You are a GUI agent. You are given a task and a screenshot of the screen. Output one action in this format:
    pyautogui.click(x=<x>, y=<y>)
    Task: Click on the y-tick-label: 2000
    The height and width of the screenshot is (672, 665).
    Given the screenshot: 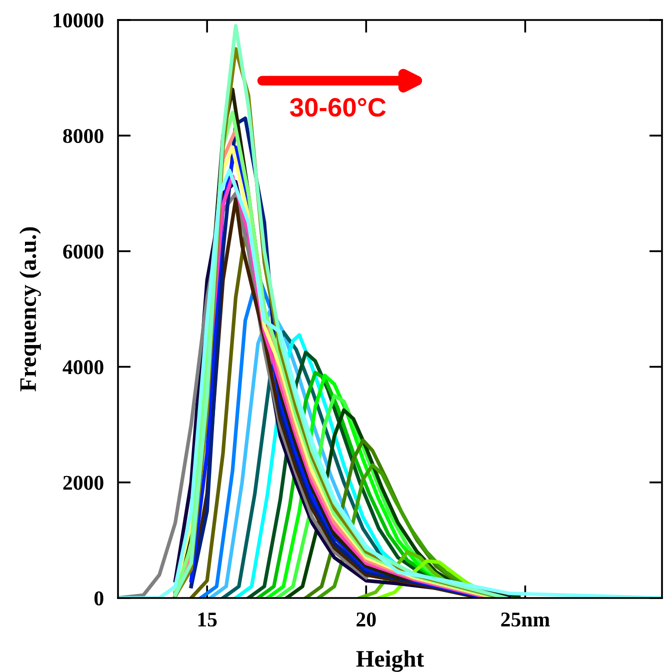 What is the action you would take?
    pyautogui.click(x=83, y=483)
    